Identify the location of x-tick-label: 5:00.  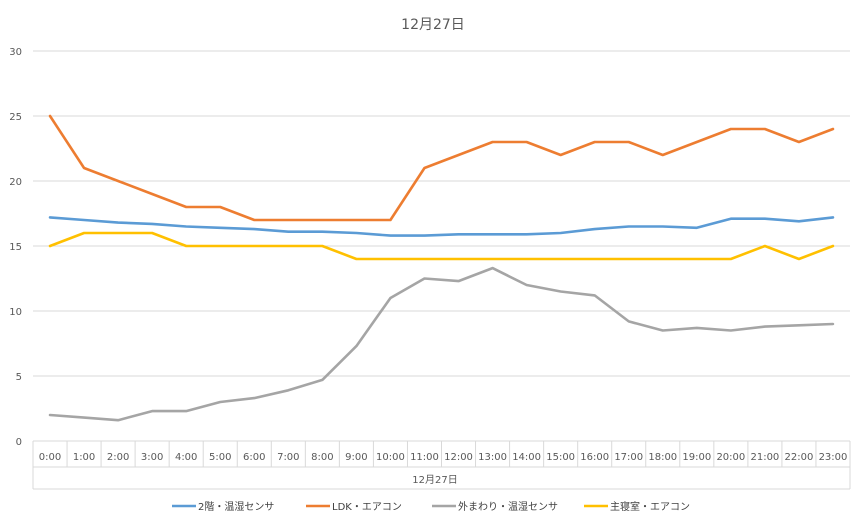
(220, 457).